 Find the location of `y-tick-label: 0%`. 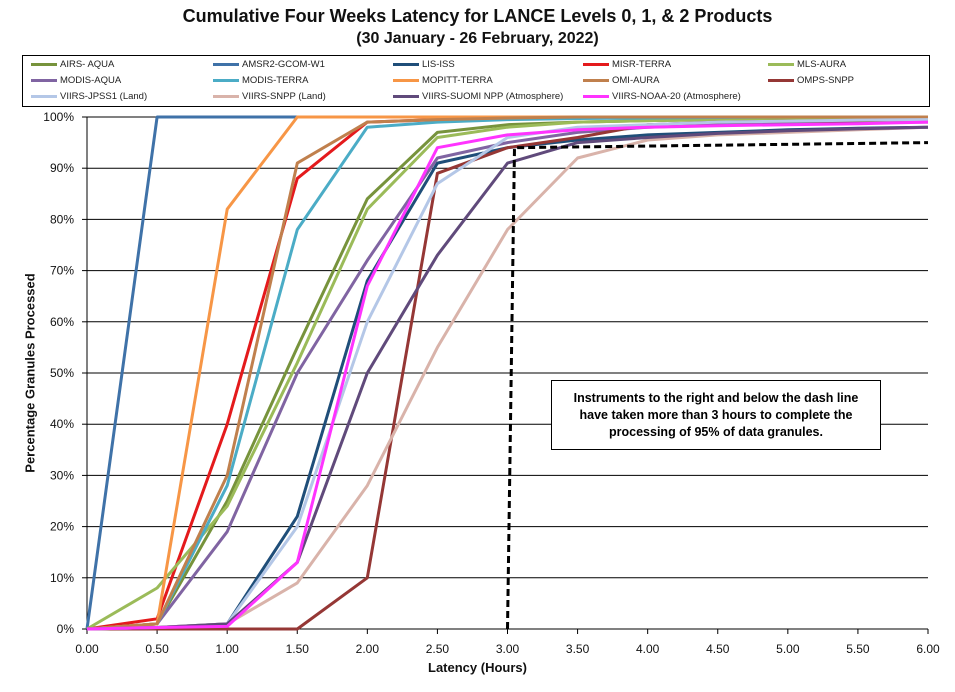

y-tick-label: 0% is located at coordinates (66, 629).